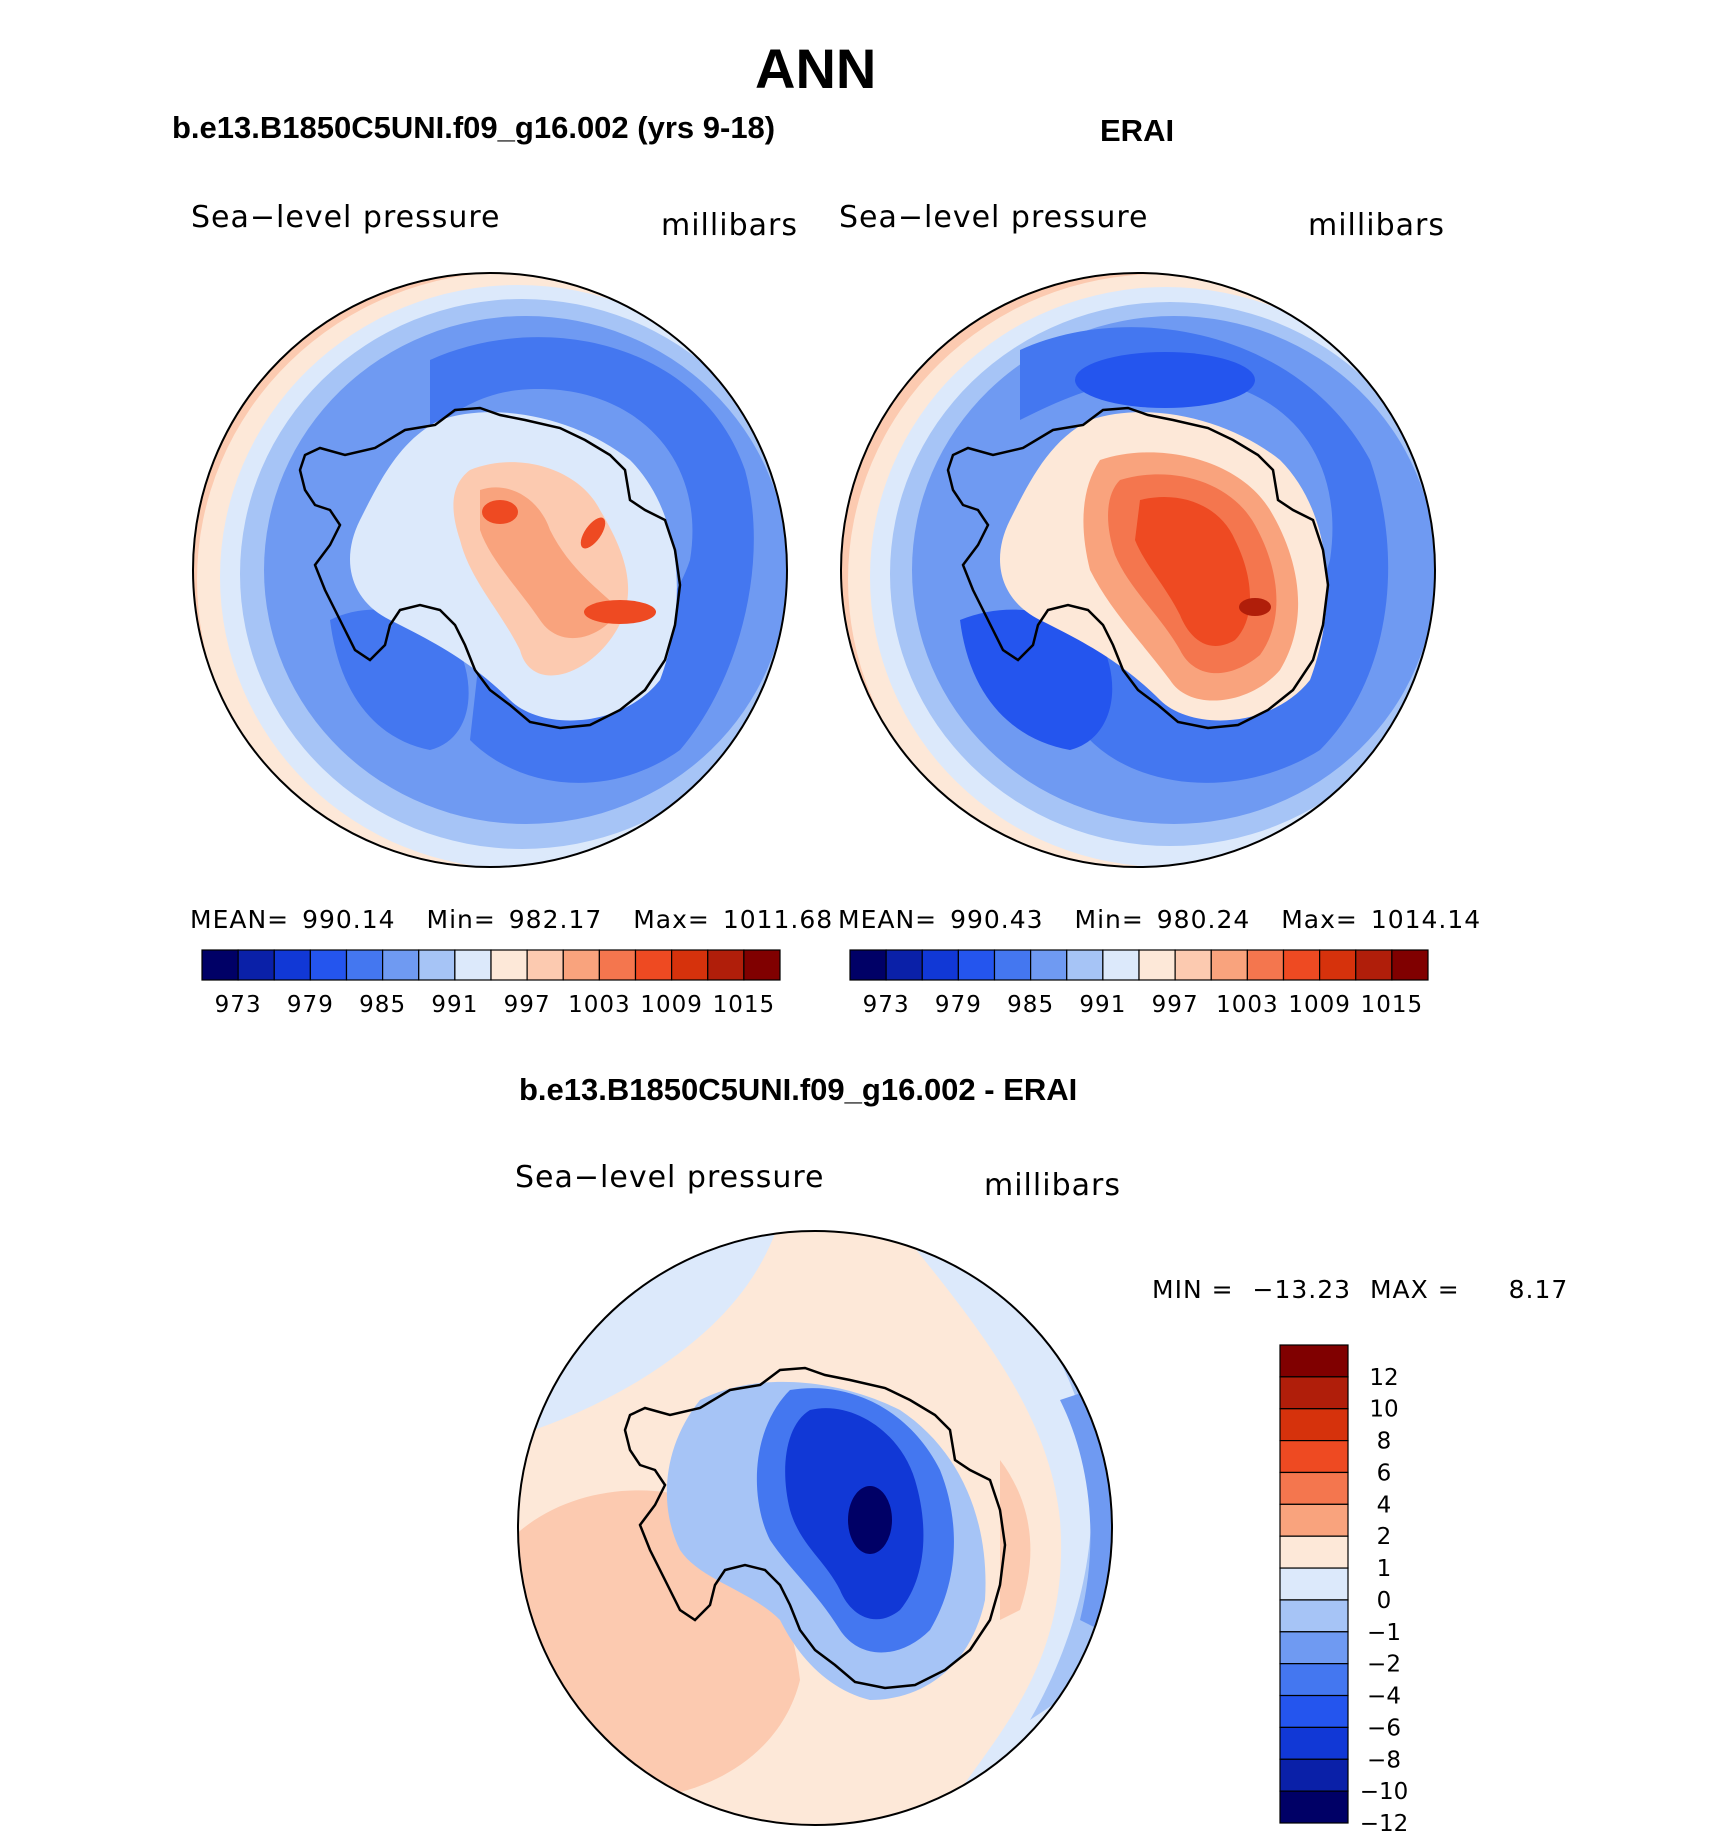  What do you see at coordinates (1360, 1289) in the screenshot?
I see `panel3-stats: MIN = −13.23 MAX = 8.17` at bounding box center [1360, 1289].